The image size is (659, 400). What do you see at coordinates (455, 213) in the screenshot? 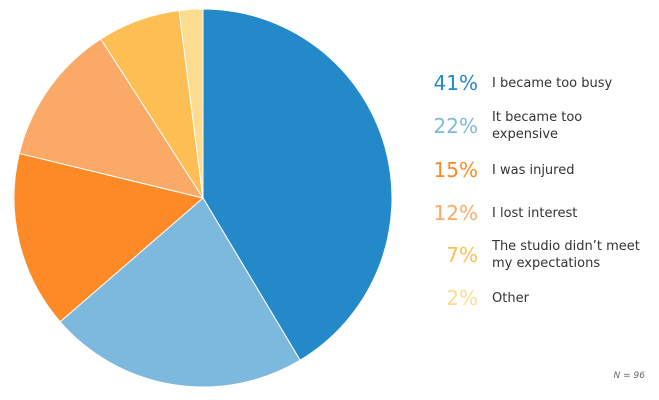
I see `value-label: 12%` at bounding box center [455, 213].